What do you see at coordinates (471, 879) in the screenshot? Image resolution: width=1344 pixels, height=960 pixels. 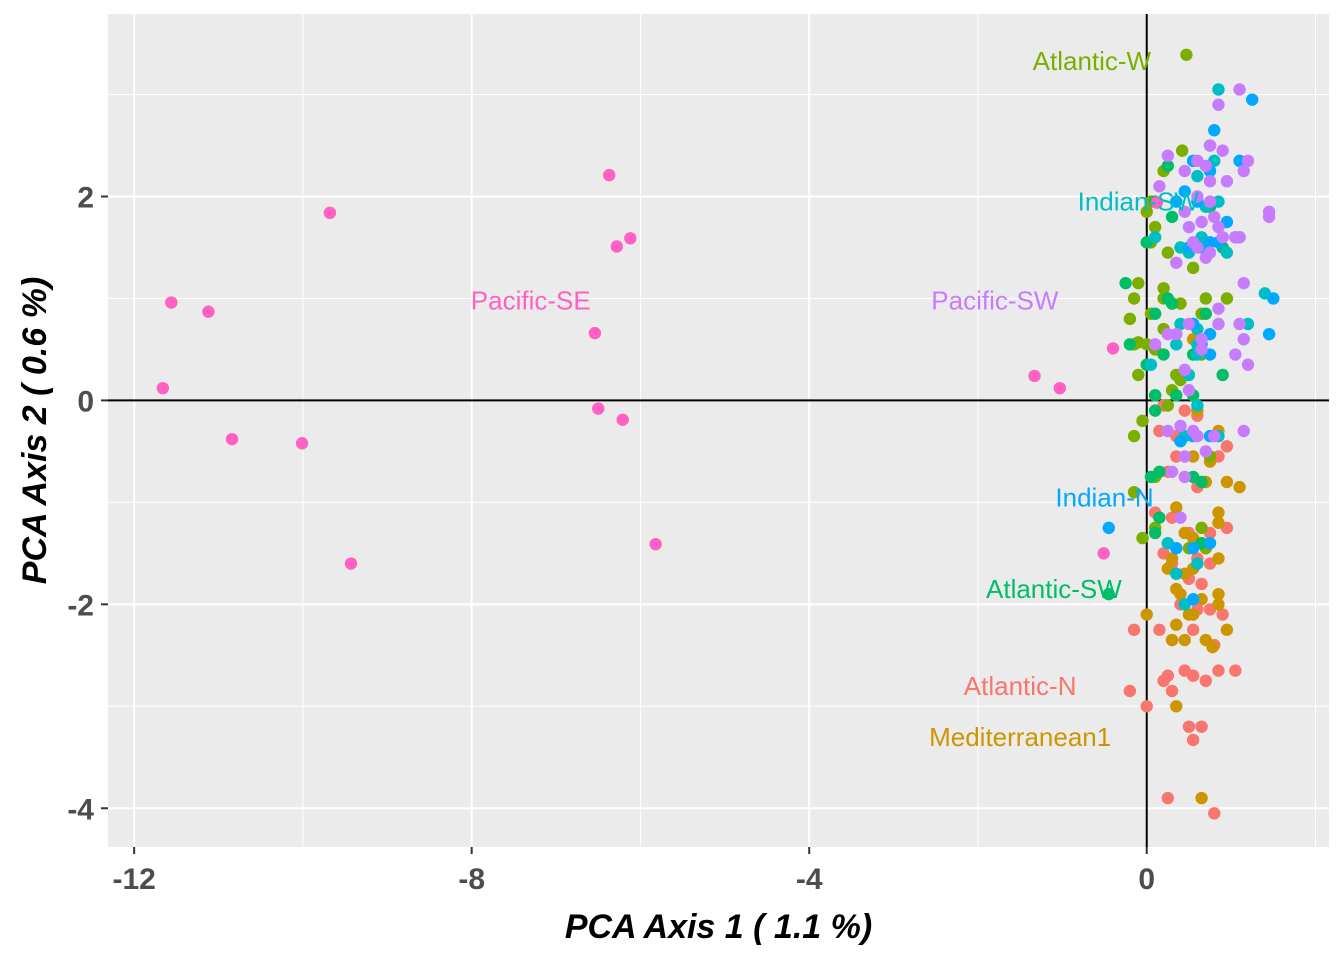 I see `x-tick-label: -8` at bounding box center [471, 879].